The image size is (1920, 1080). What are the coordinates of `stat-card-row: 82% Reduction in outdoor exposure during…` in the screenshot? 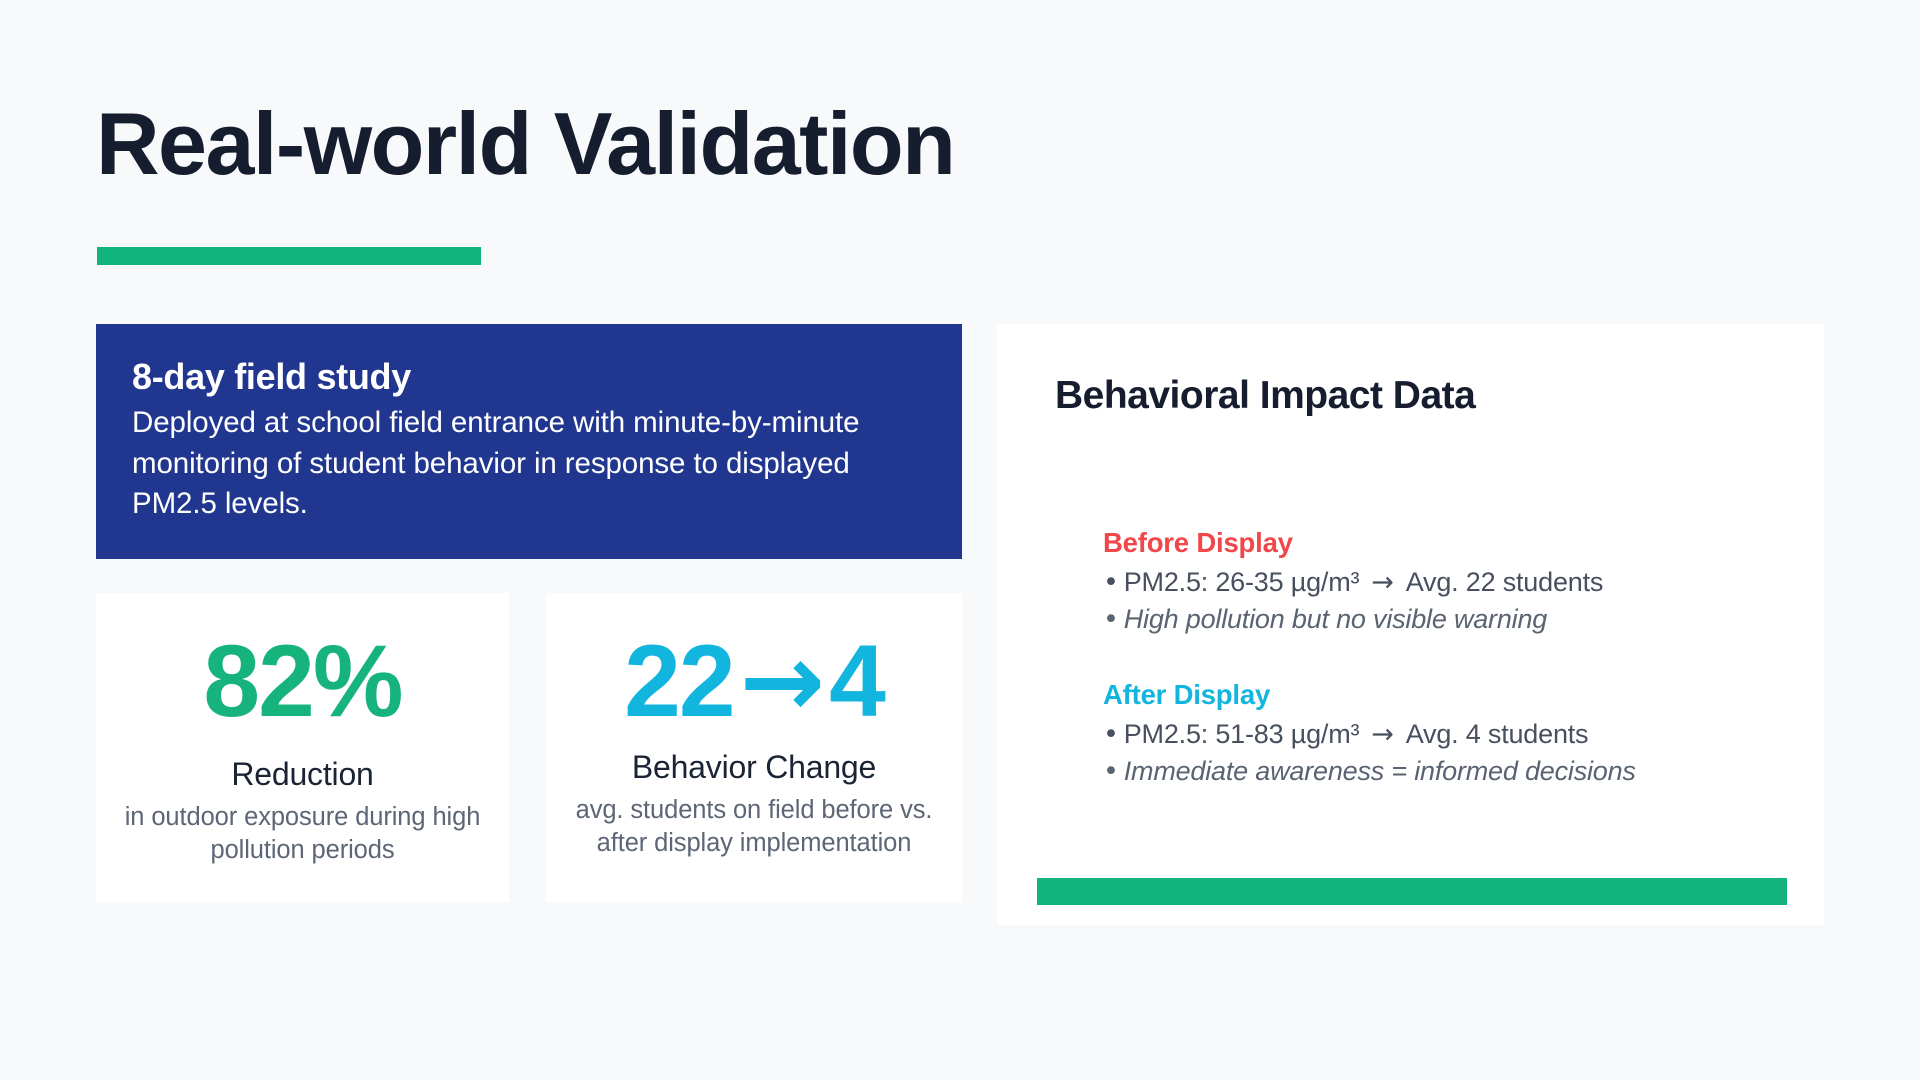 It's located at (529, 748).